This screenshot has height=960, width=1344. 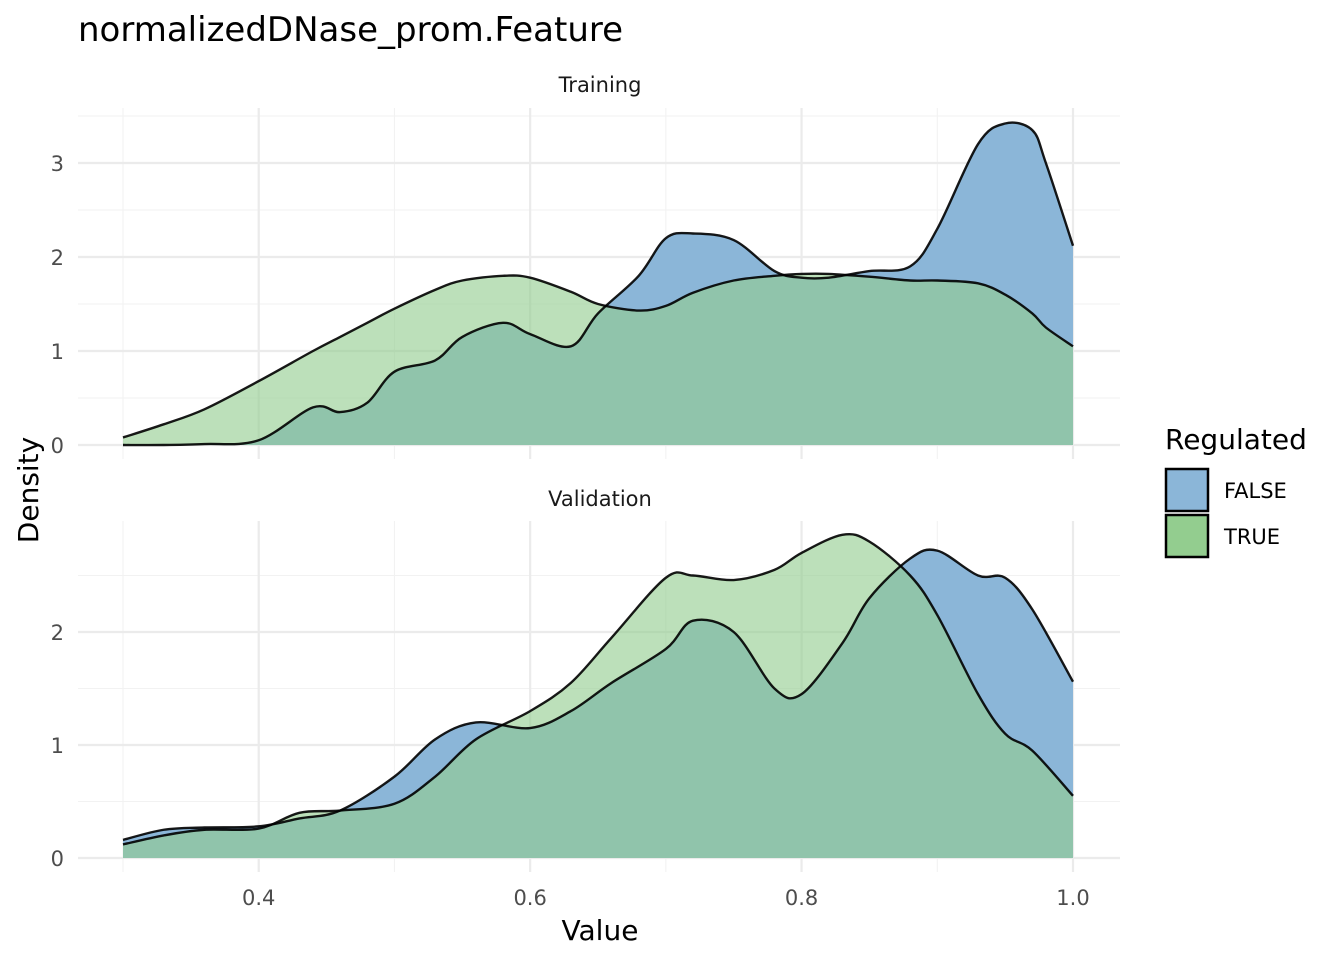 What do you see at coordinates (28, 490) in the screenshot?
I see `y-axis-title: Density` at bounding box center [28, 490].